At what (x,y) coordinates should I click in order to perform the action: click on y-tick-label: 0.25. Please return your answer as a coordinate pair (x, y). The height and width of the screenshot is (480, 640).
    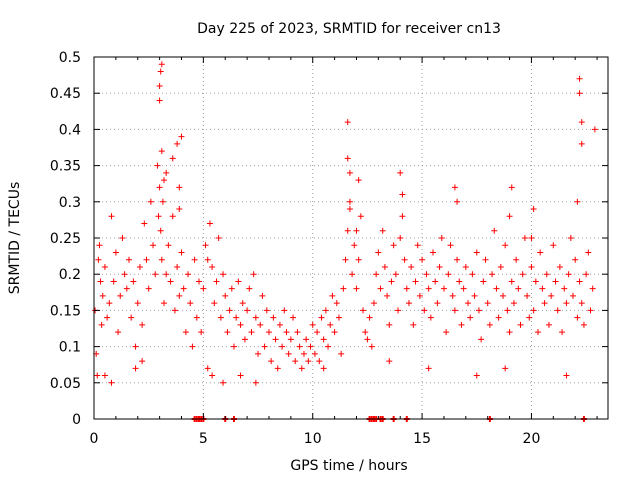
    Looking at the image, I should click on (65, 239).